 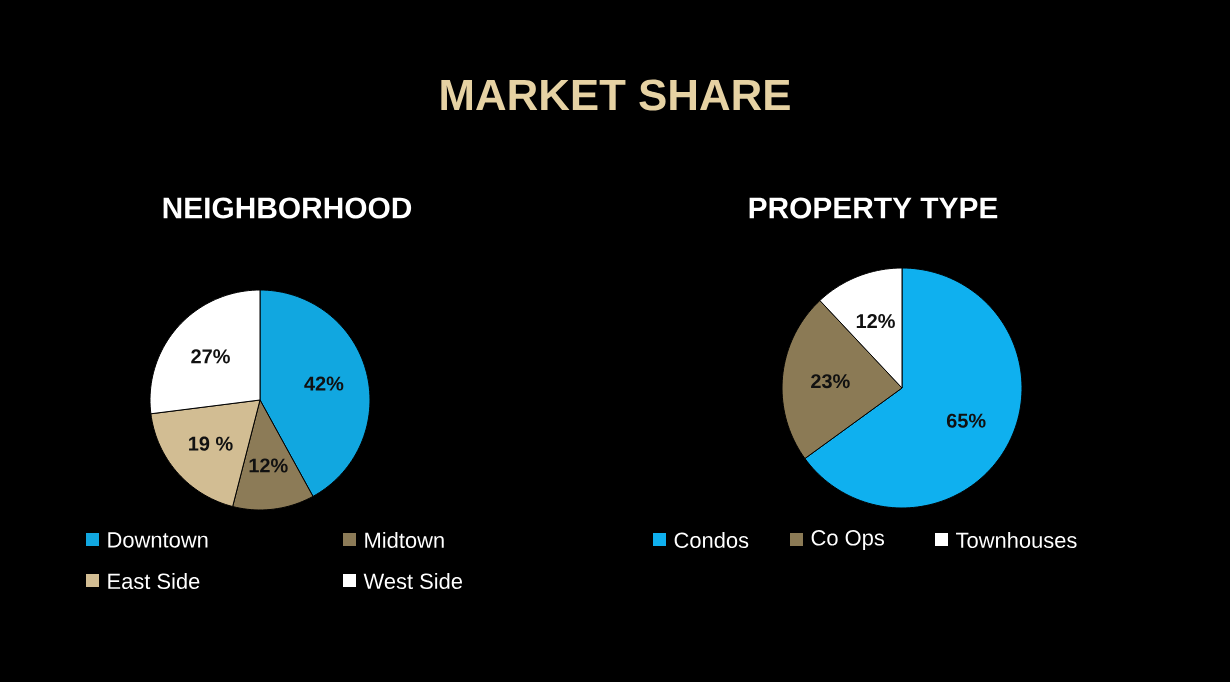 What do you see at coordinates (158, 540) in the screenshot?
I see `legend-label: Downtown` at bounding box center [158, 540].